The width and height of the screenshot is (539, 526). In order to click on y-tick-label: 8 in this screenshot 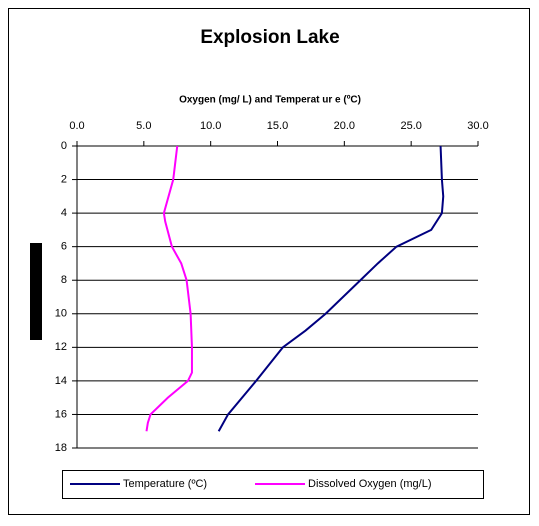, I will do `click(64, 280)`.